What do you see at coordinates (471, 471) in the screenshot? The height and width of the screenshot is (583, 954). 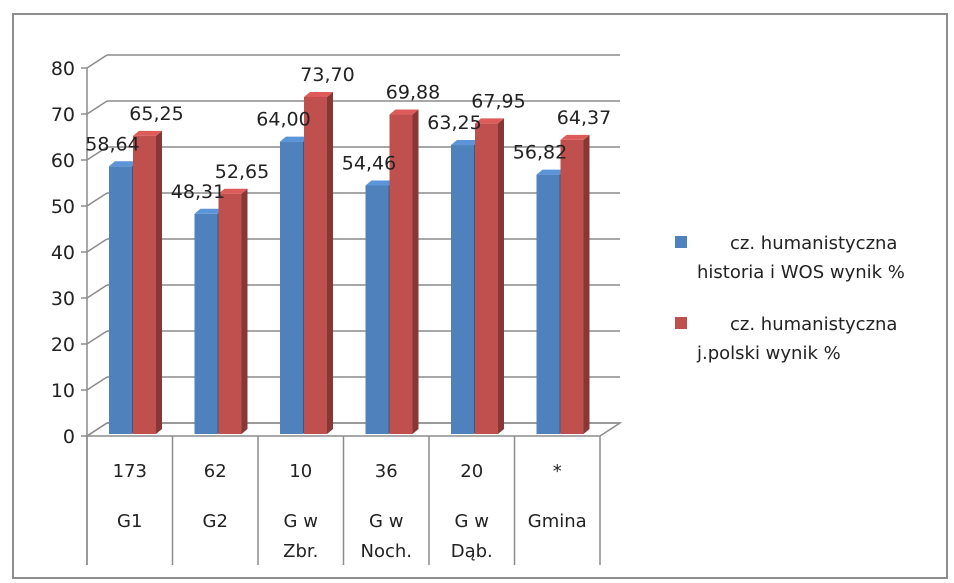 I see `x-category-label: 20` at bounding box center [471, 471].